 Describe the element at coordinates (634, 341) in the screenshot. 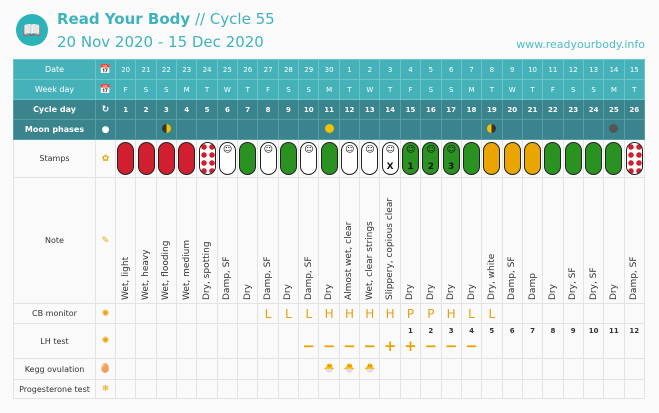

I see `cell-lh: 12` at that location.